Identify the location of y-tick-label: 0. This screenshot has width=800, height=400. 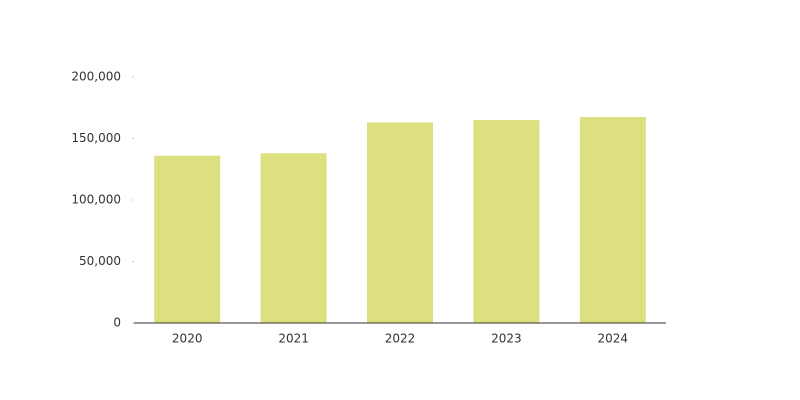
(117, 323).